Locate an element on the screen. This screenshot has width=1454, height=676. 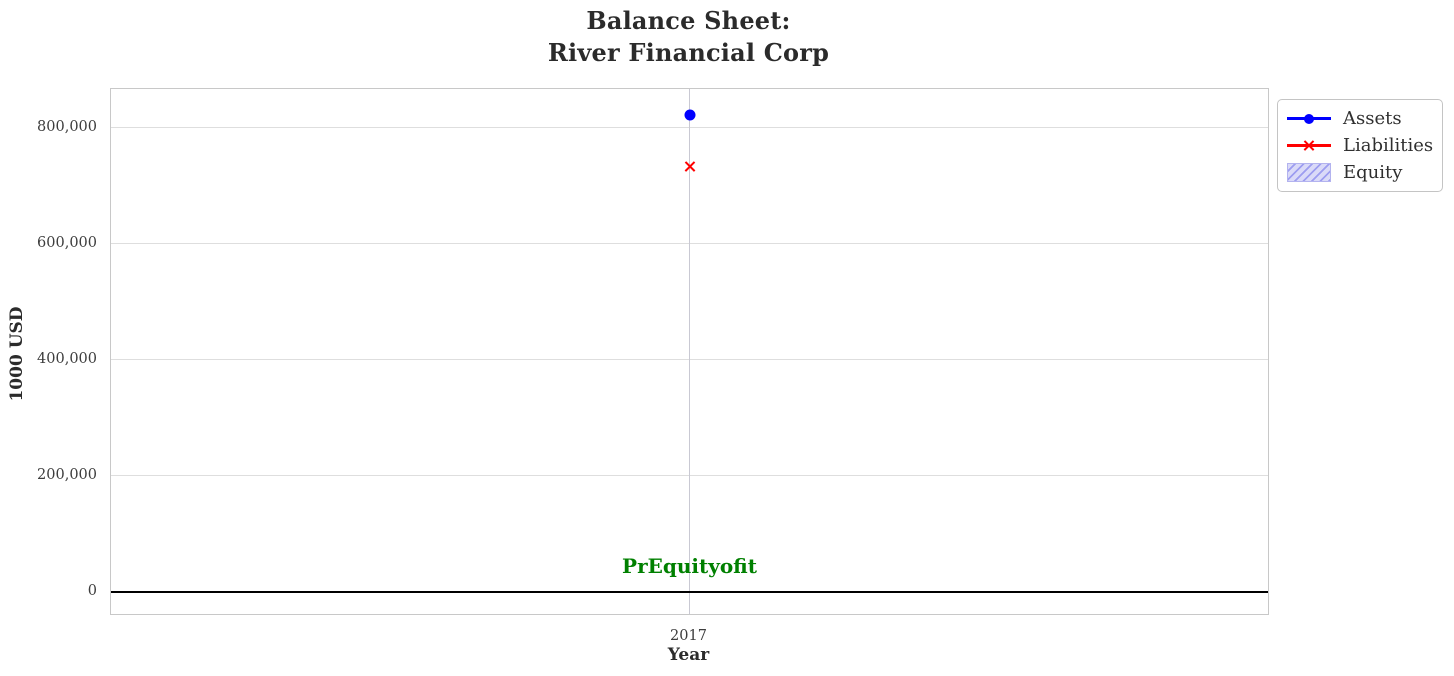
legend-label: Liabilities is located at coordinates (1388, 145).